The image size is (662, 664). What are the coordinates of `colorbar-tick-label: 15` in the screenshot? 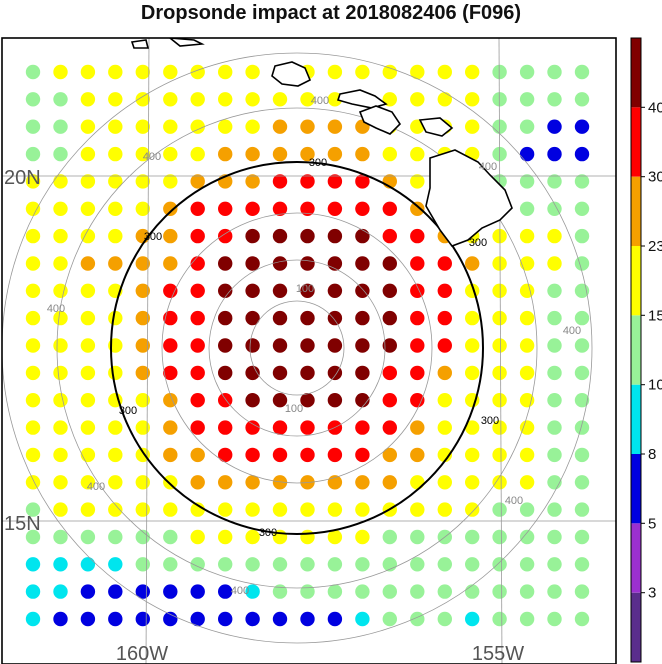 It's located at (655, 315).